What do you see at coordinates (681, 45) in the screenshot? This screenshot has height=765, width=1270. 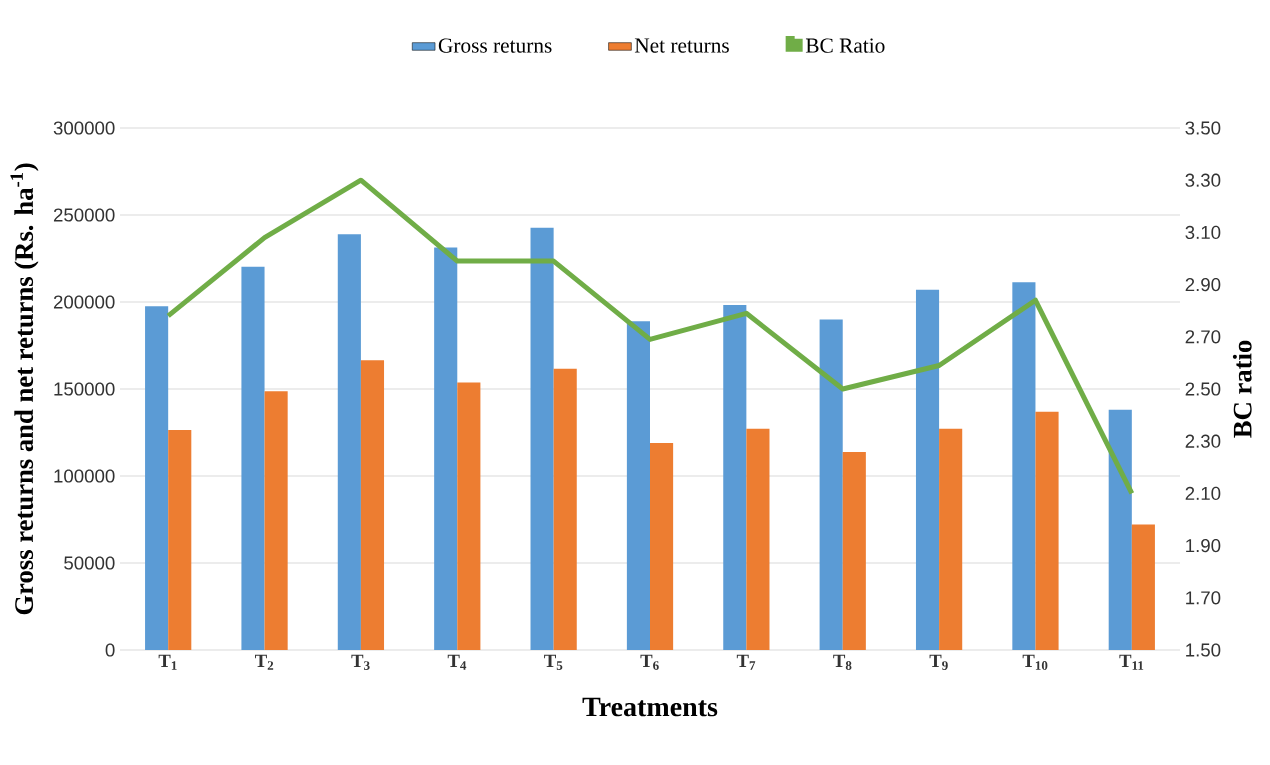 I see `legend-label: Net returns` at bounding box center [681, 45].